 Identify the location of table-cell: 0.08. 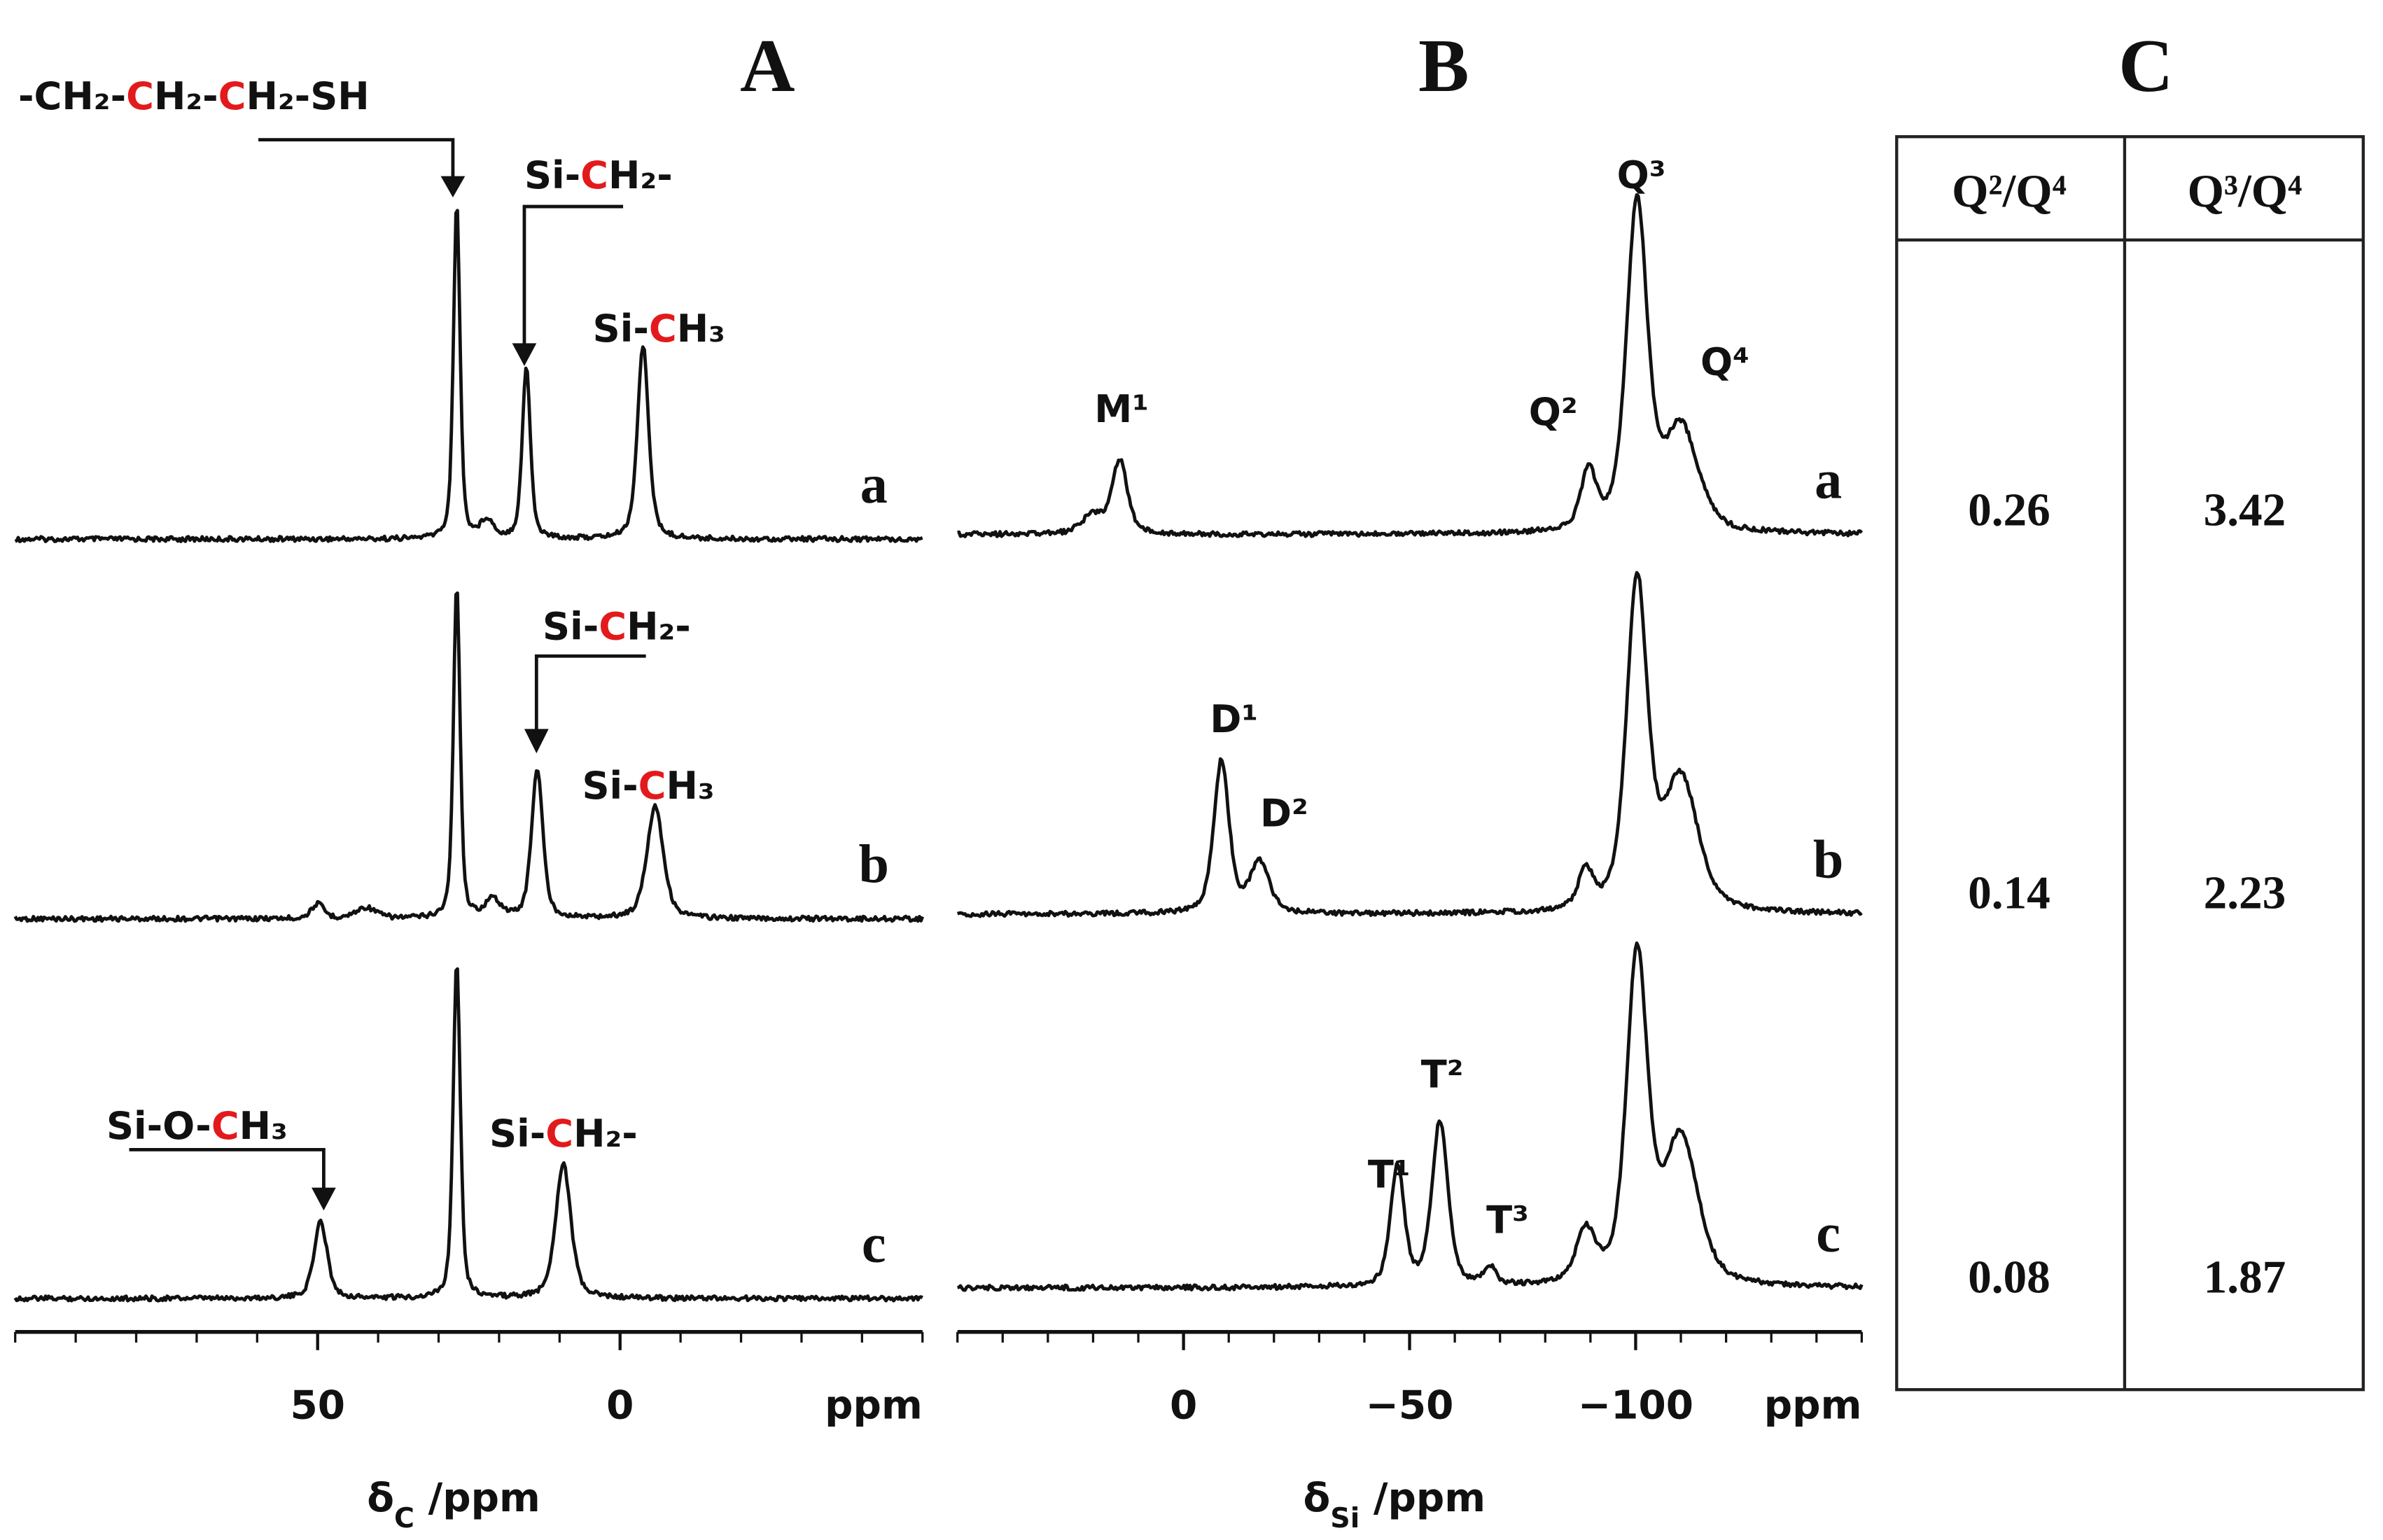
(2009, 1276).